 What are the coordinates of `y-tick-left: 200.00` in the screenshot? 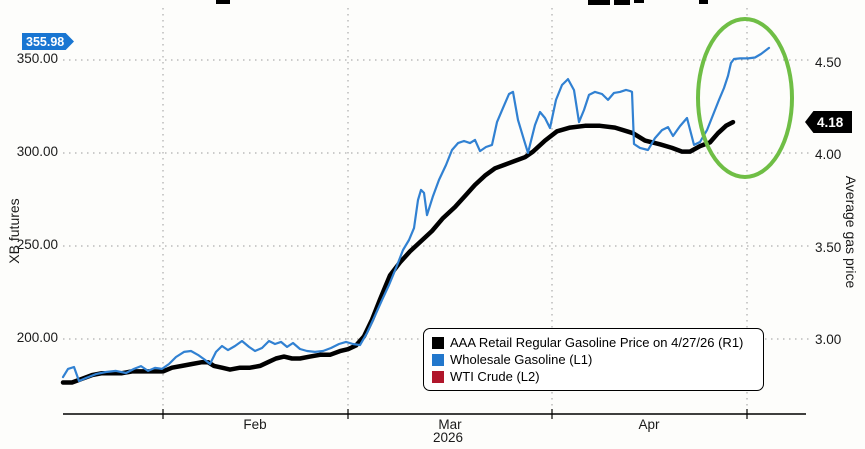 It's located at (37, 337).